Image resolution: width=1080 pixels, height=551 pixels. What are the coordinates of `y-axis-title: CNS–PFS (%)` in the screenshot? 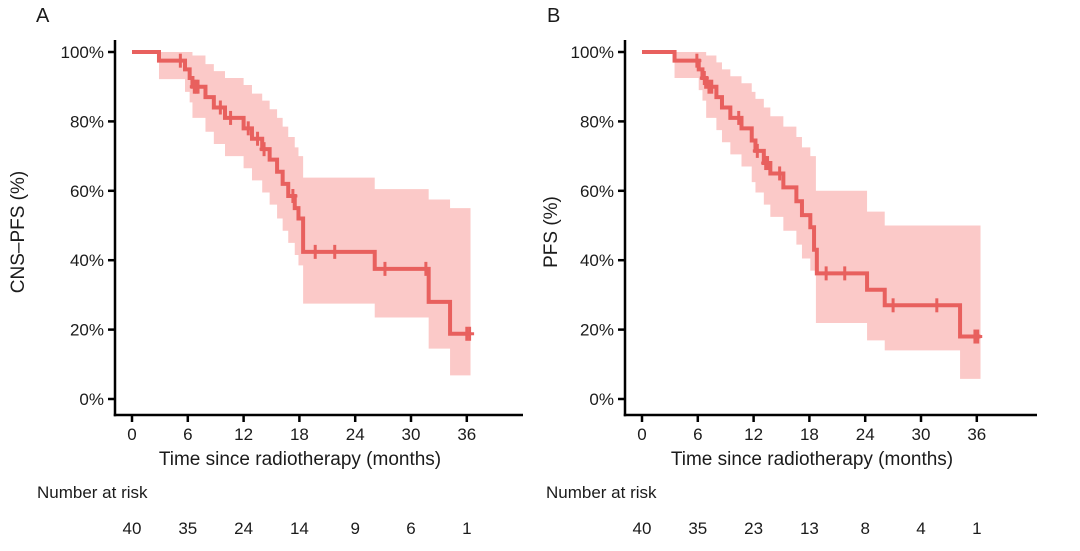 It's located at (18, 232).